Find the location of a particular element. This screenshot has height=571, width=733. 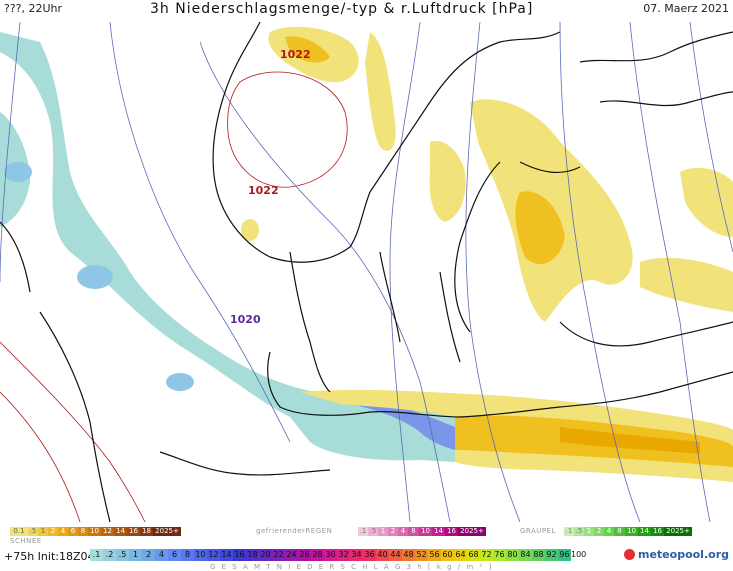

total-scale-cell: 12 is located at coordinates (213, 555).